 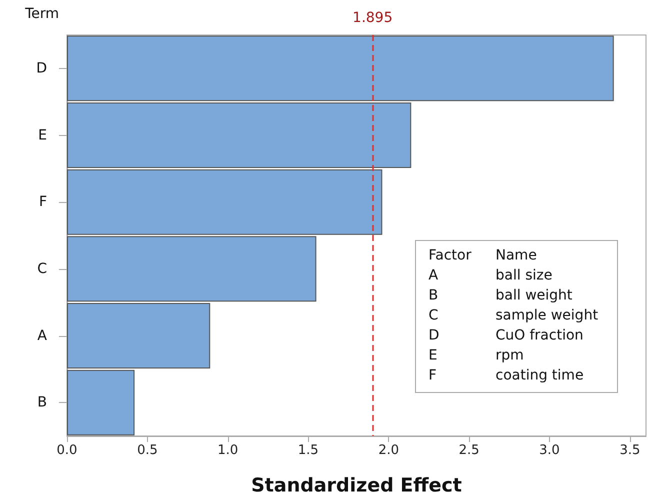 I want to click on x-tick-label: 1.0, so click(x=227, y=450).